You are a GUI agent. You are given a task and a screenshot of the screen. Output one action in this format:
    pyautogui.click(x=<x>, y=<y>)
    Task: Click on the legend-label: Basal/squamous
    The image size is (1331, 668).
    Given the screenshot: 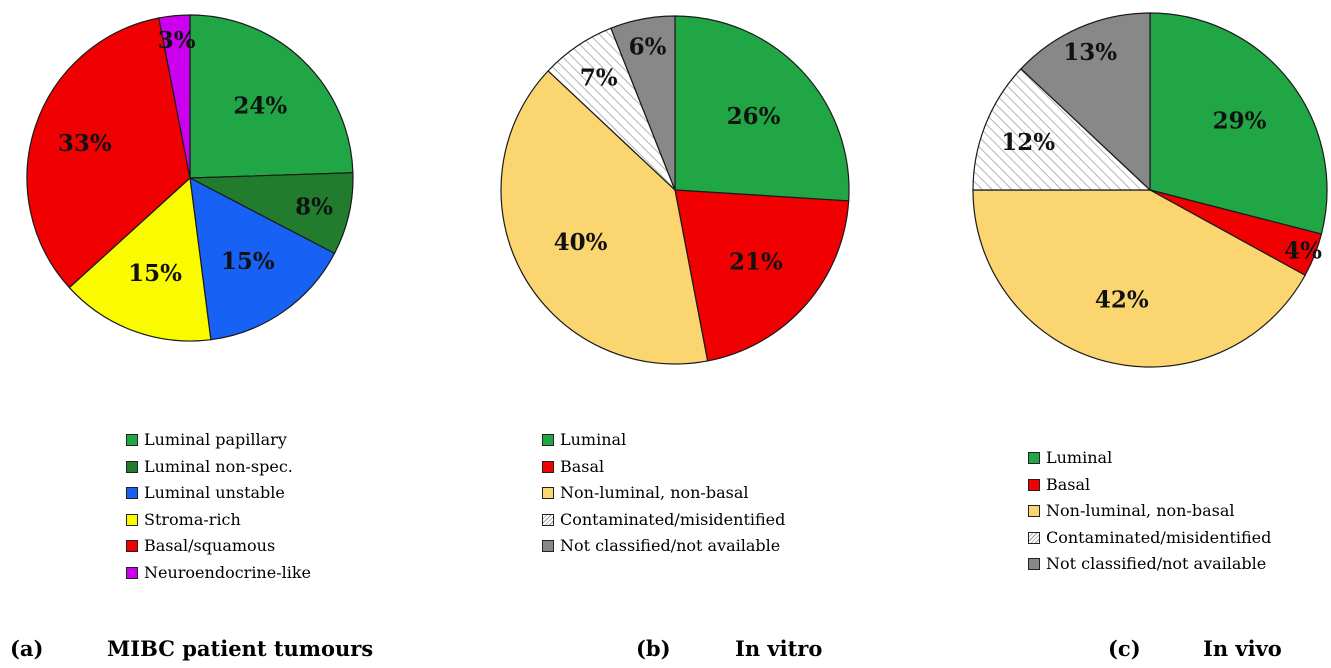 What is the action you would take?
    pyautogui.click(x=210, y=545)
    